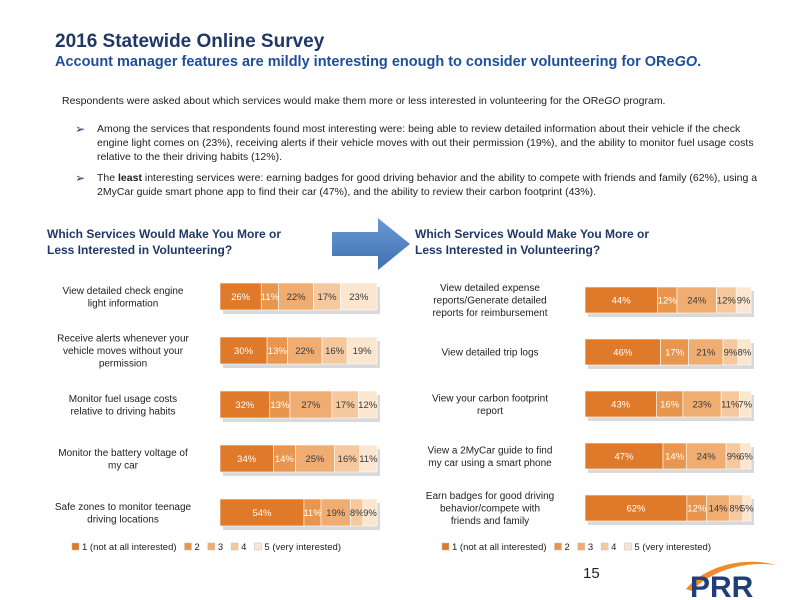 The width and height of the screenshot is (800, 600). I want to click on category-label: reports for reimbursement, so click(489, 313).